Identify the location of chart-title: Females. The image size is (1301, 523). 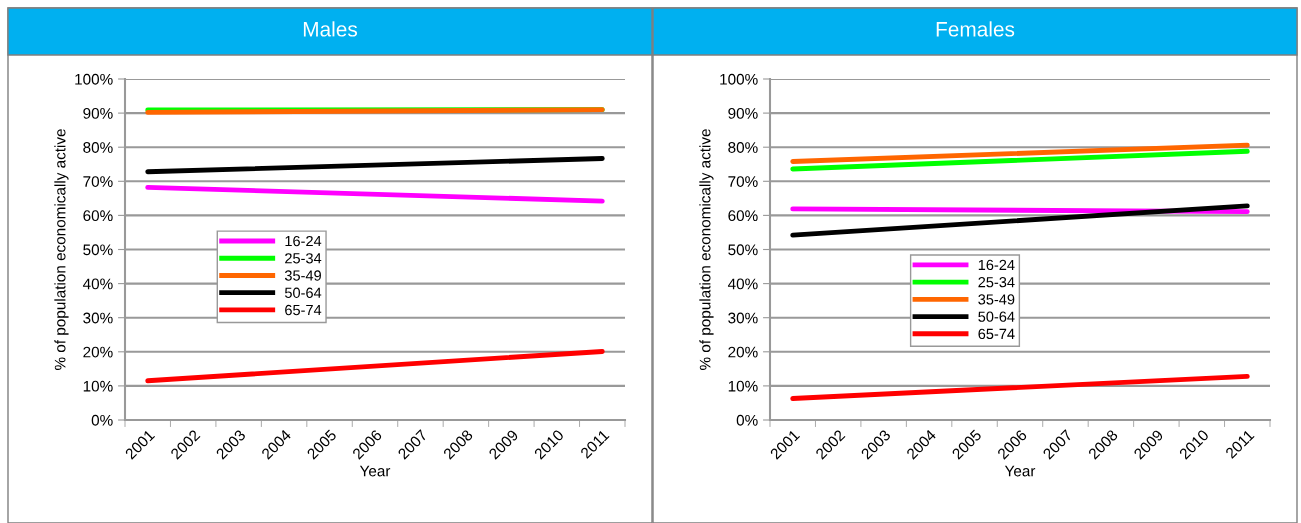
(975, 29).